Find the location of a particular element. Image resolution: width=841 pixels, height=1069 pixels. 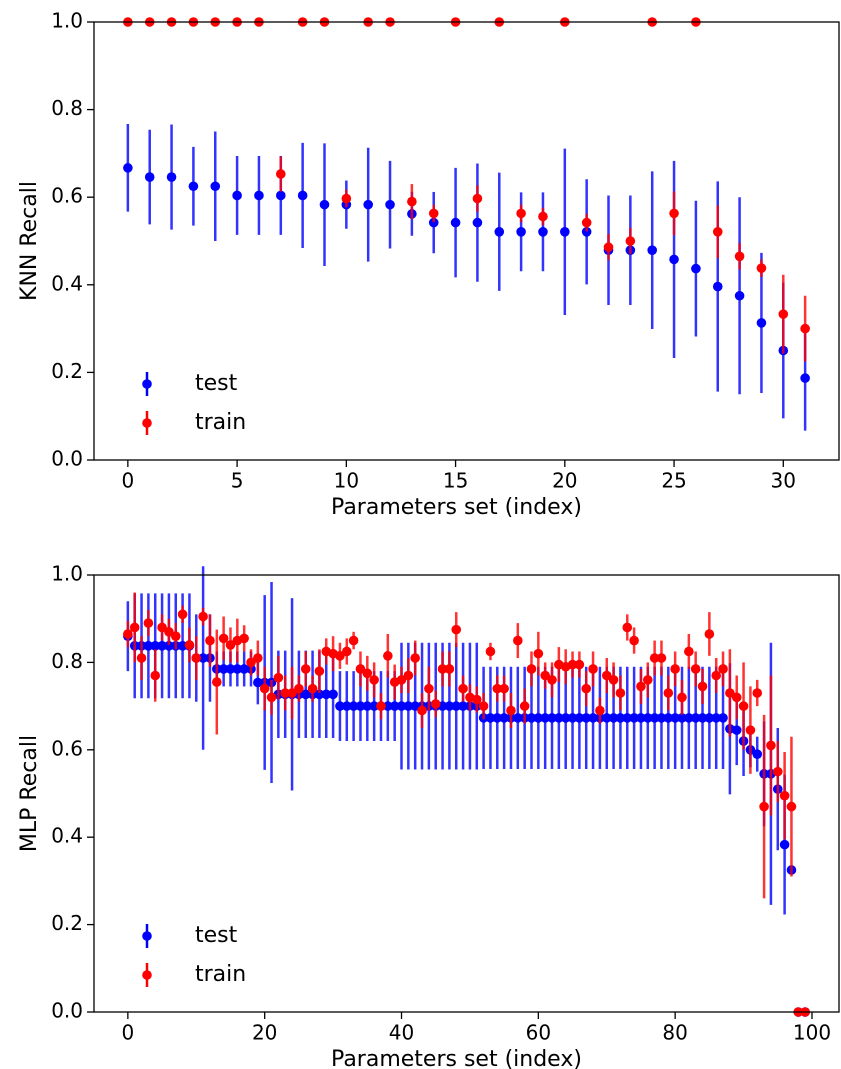

legend-marker is located at coordinates (147, 384).